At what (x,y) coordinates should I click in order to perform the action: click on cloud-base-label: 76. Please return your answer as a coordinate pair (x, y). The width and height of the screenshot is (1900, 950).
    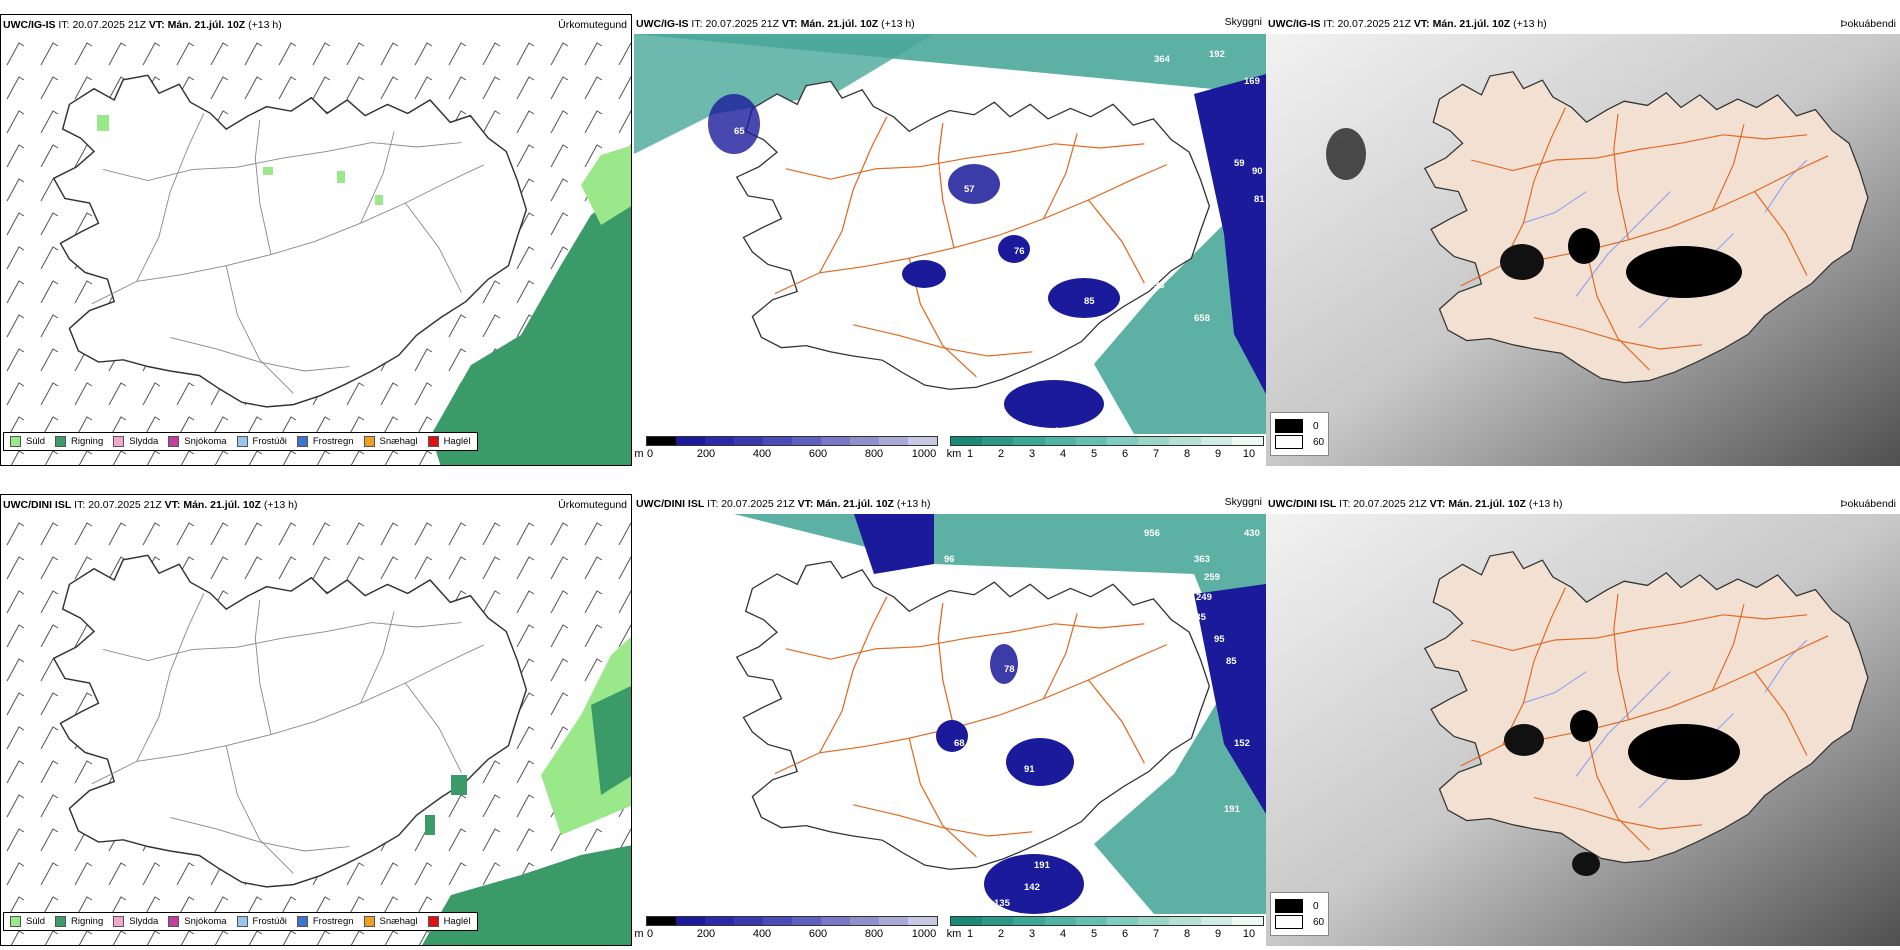
    Looking at the image, I should click on (1019, 251).